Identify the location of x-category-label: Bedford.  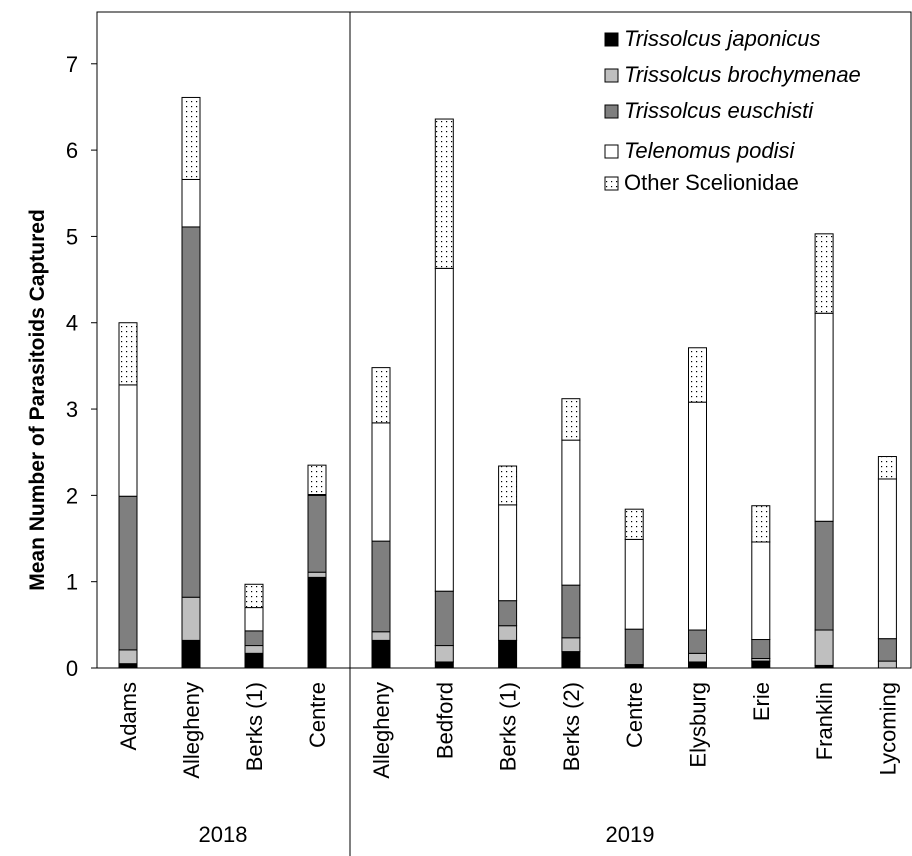
(444, 720).